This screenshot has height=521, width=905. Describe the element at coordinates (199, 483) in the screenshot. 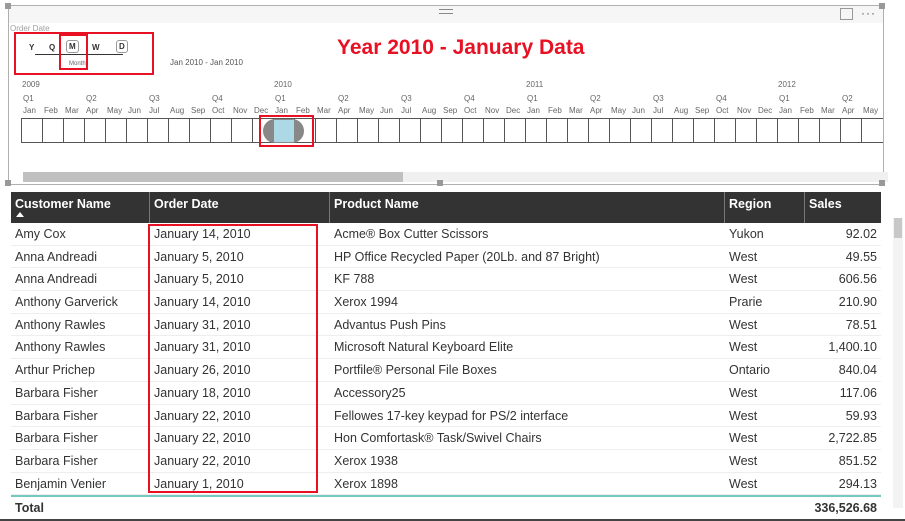

I see `cell-order-date: January 1, 2010` at that location.